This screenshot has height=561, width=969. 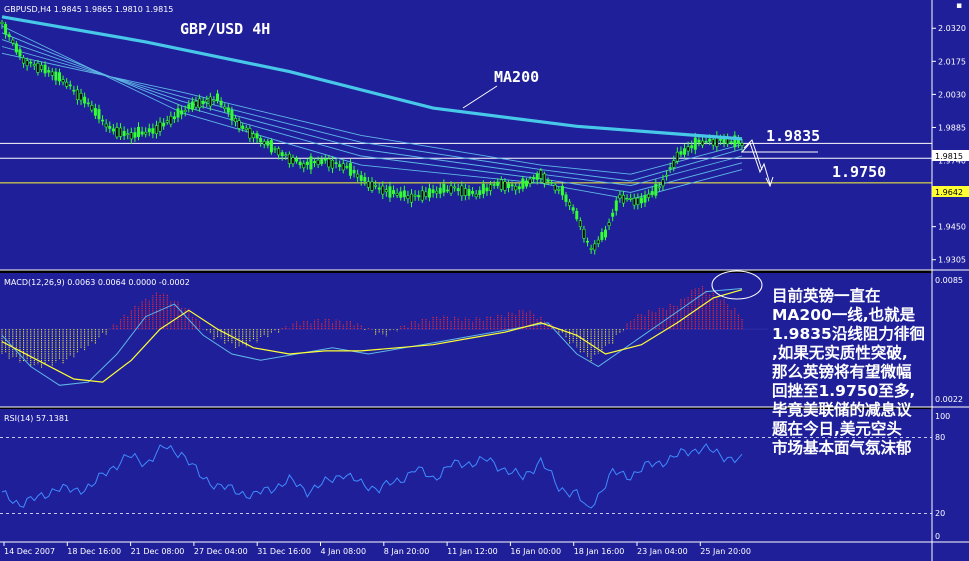 What do you see at coordinates (844, 314) in the screenshot?
I see `commentary-line-2: MA200一线,也就是` at bounding box center [844, 314].